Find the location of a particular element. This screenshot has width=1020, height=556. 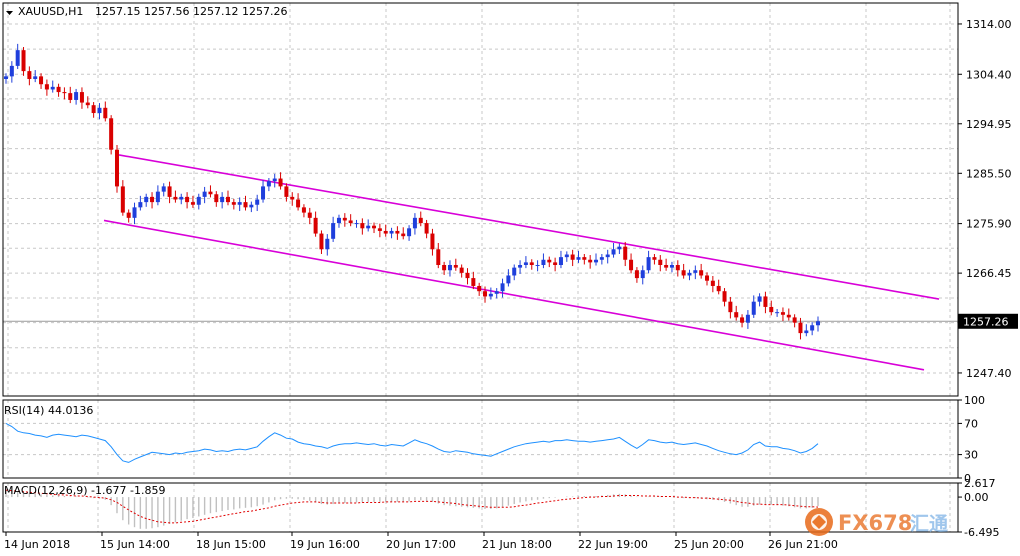

watermark-logo: FX678 汇通 is located at coordinates (877, 522).